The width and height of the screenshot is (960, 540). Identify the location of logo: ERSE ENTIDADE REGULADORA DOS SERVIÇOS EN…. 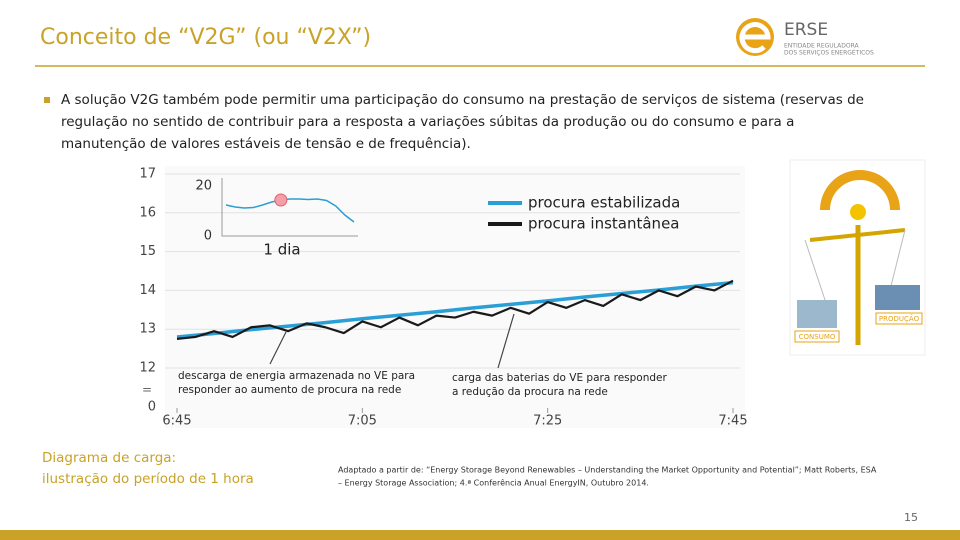
(805, 37).